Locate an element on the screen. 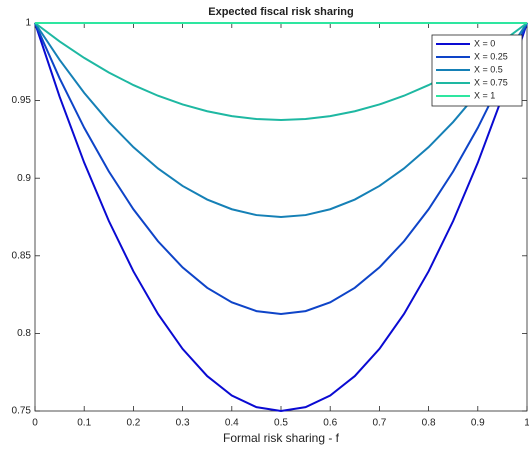 The width and height of the screenshot is (529, 450). x-tick-label: 0.2 is located at coordinates (133, 423).